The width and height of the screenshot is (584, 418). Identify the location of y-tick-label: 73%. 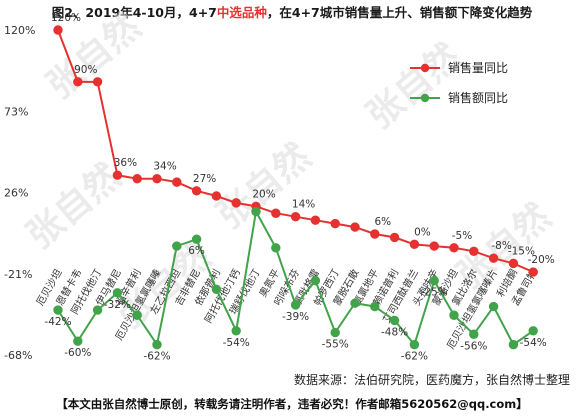
(16, 111).